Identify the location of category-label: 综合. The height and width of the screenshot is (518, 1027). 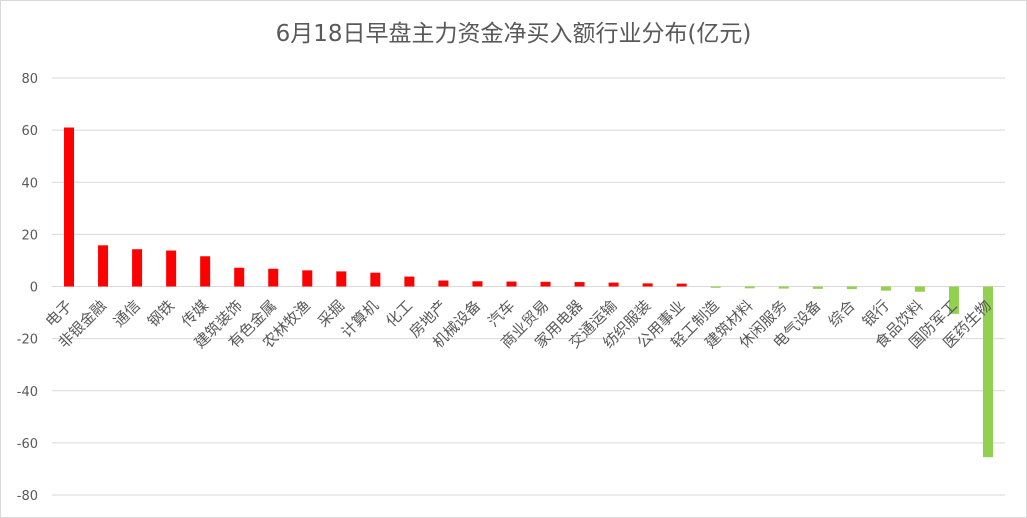
(842, 314).